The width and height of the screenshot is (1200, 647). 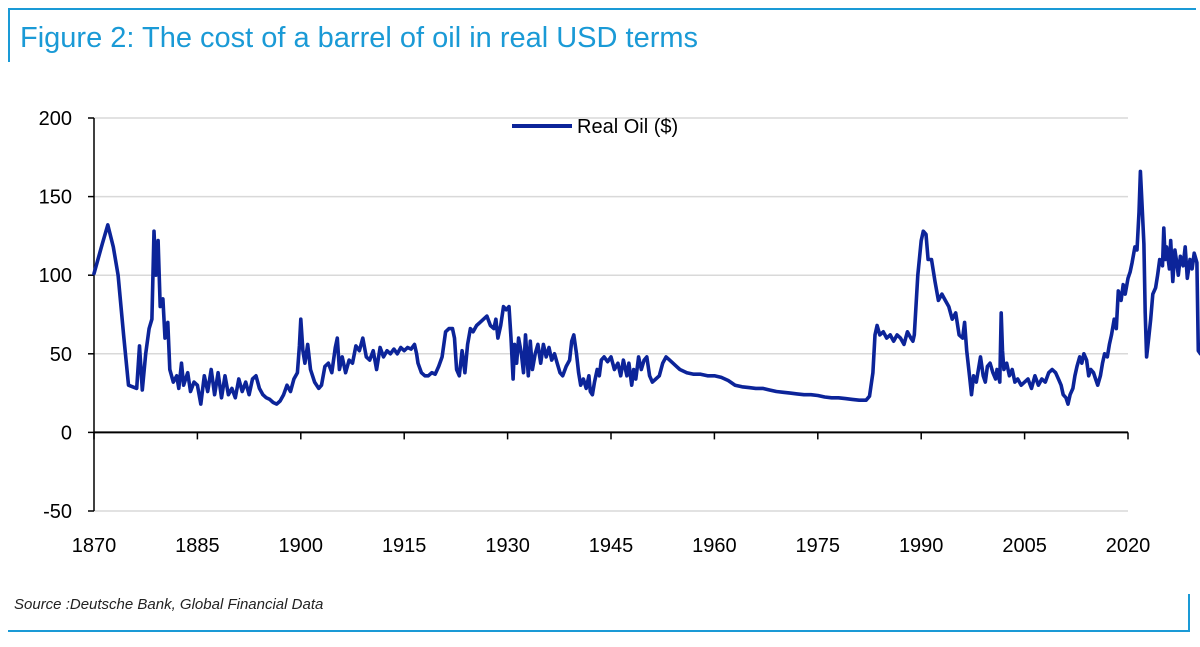 I want to click on y-tick-label: -50, so click(x=57, y=512).